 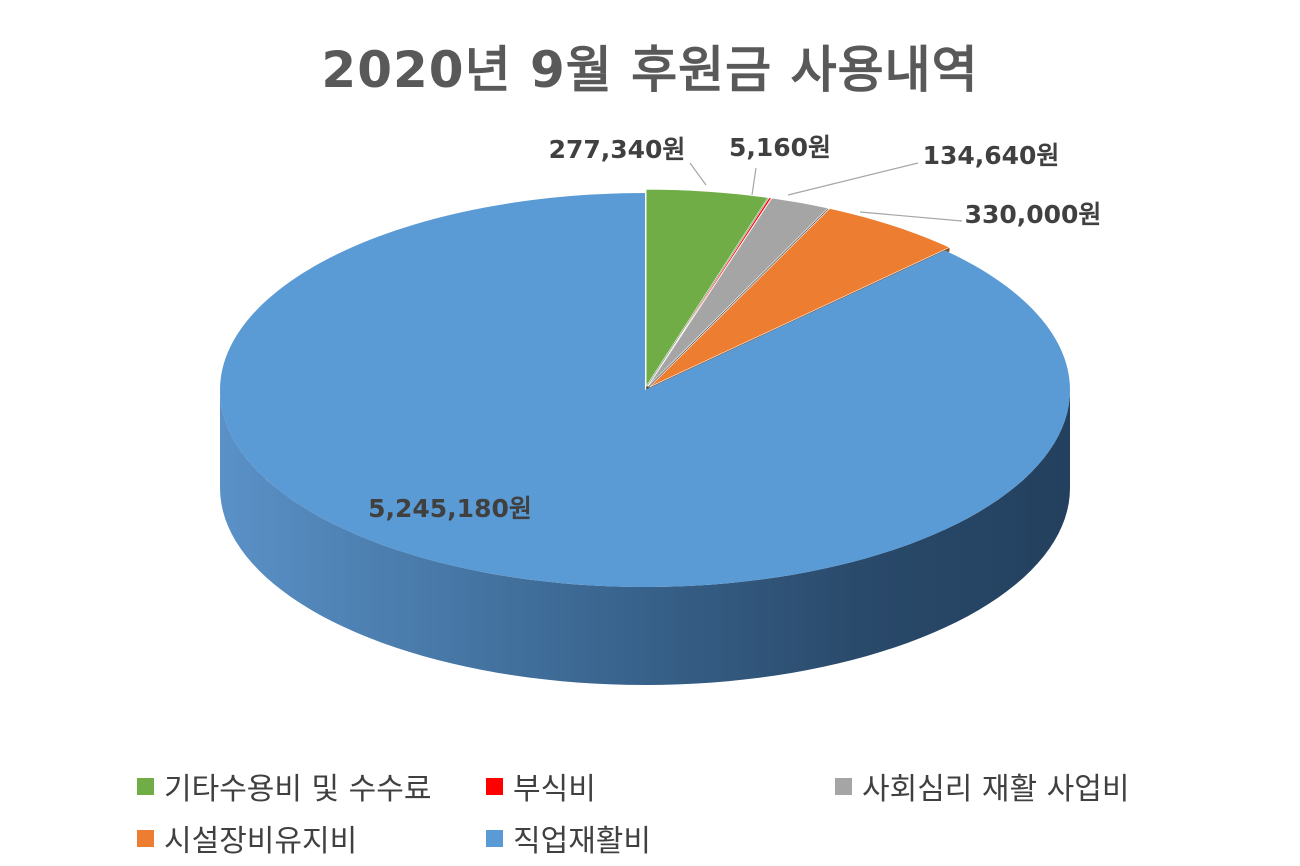 What do you see at coordinates (650, 70) in the screenshot?
I see `chart-title: 2020년 9월 후원금 사용내역` at bounding box center [650, 70].